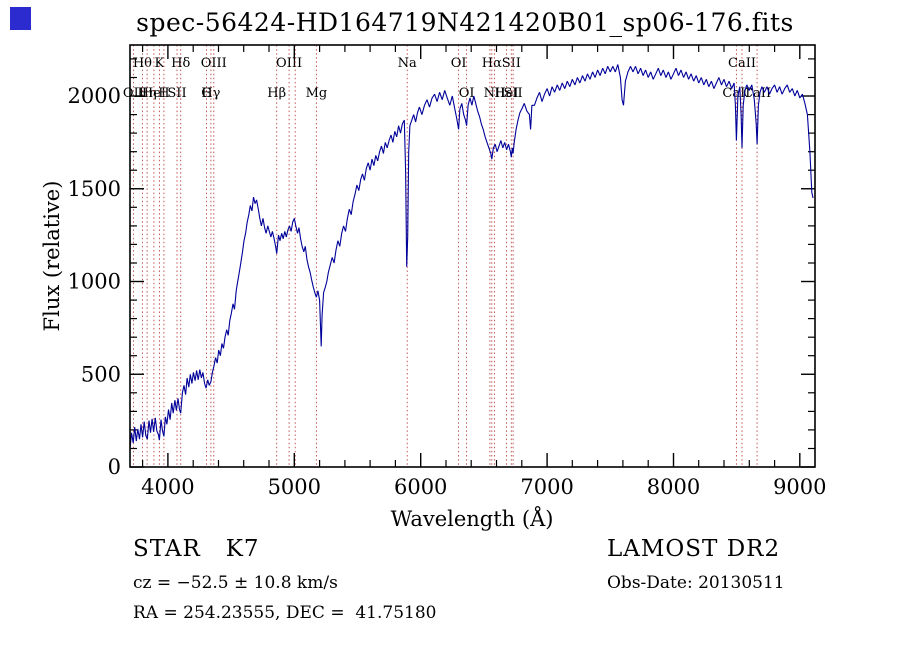 The image size is (900, 649). I want to click on spectral-line-label: Mg, so click(317, 93).